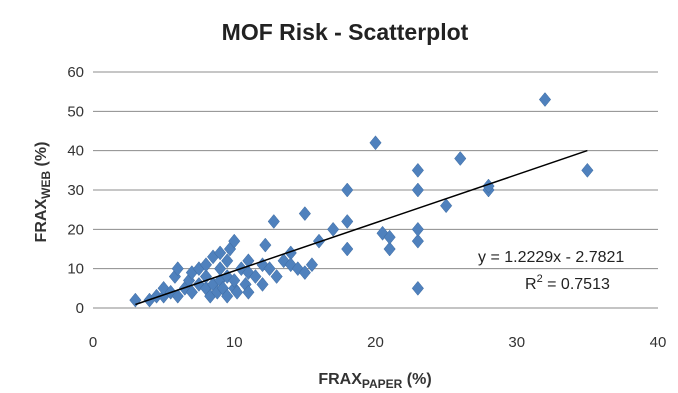 The width and height of the screenshot is (678, 393). What do you see at coordinates (80, 308) in the screenshot?
I see `y-tick-label: 0` at bounding box center [80, 308].